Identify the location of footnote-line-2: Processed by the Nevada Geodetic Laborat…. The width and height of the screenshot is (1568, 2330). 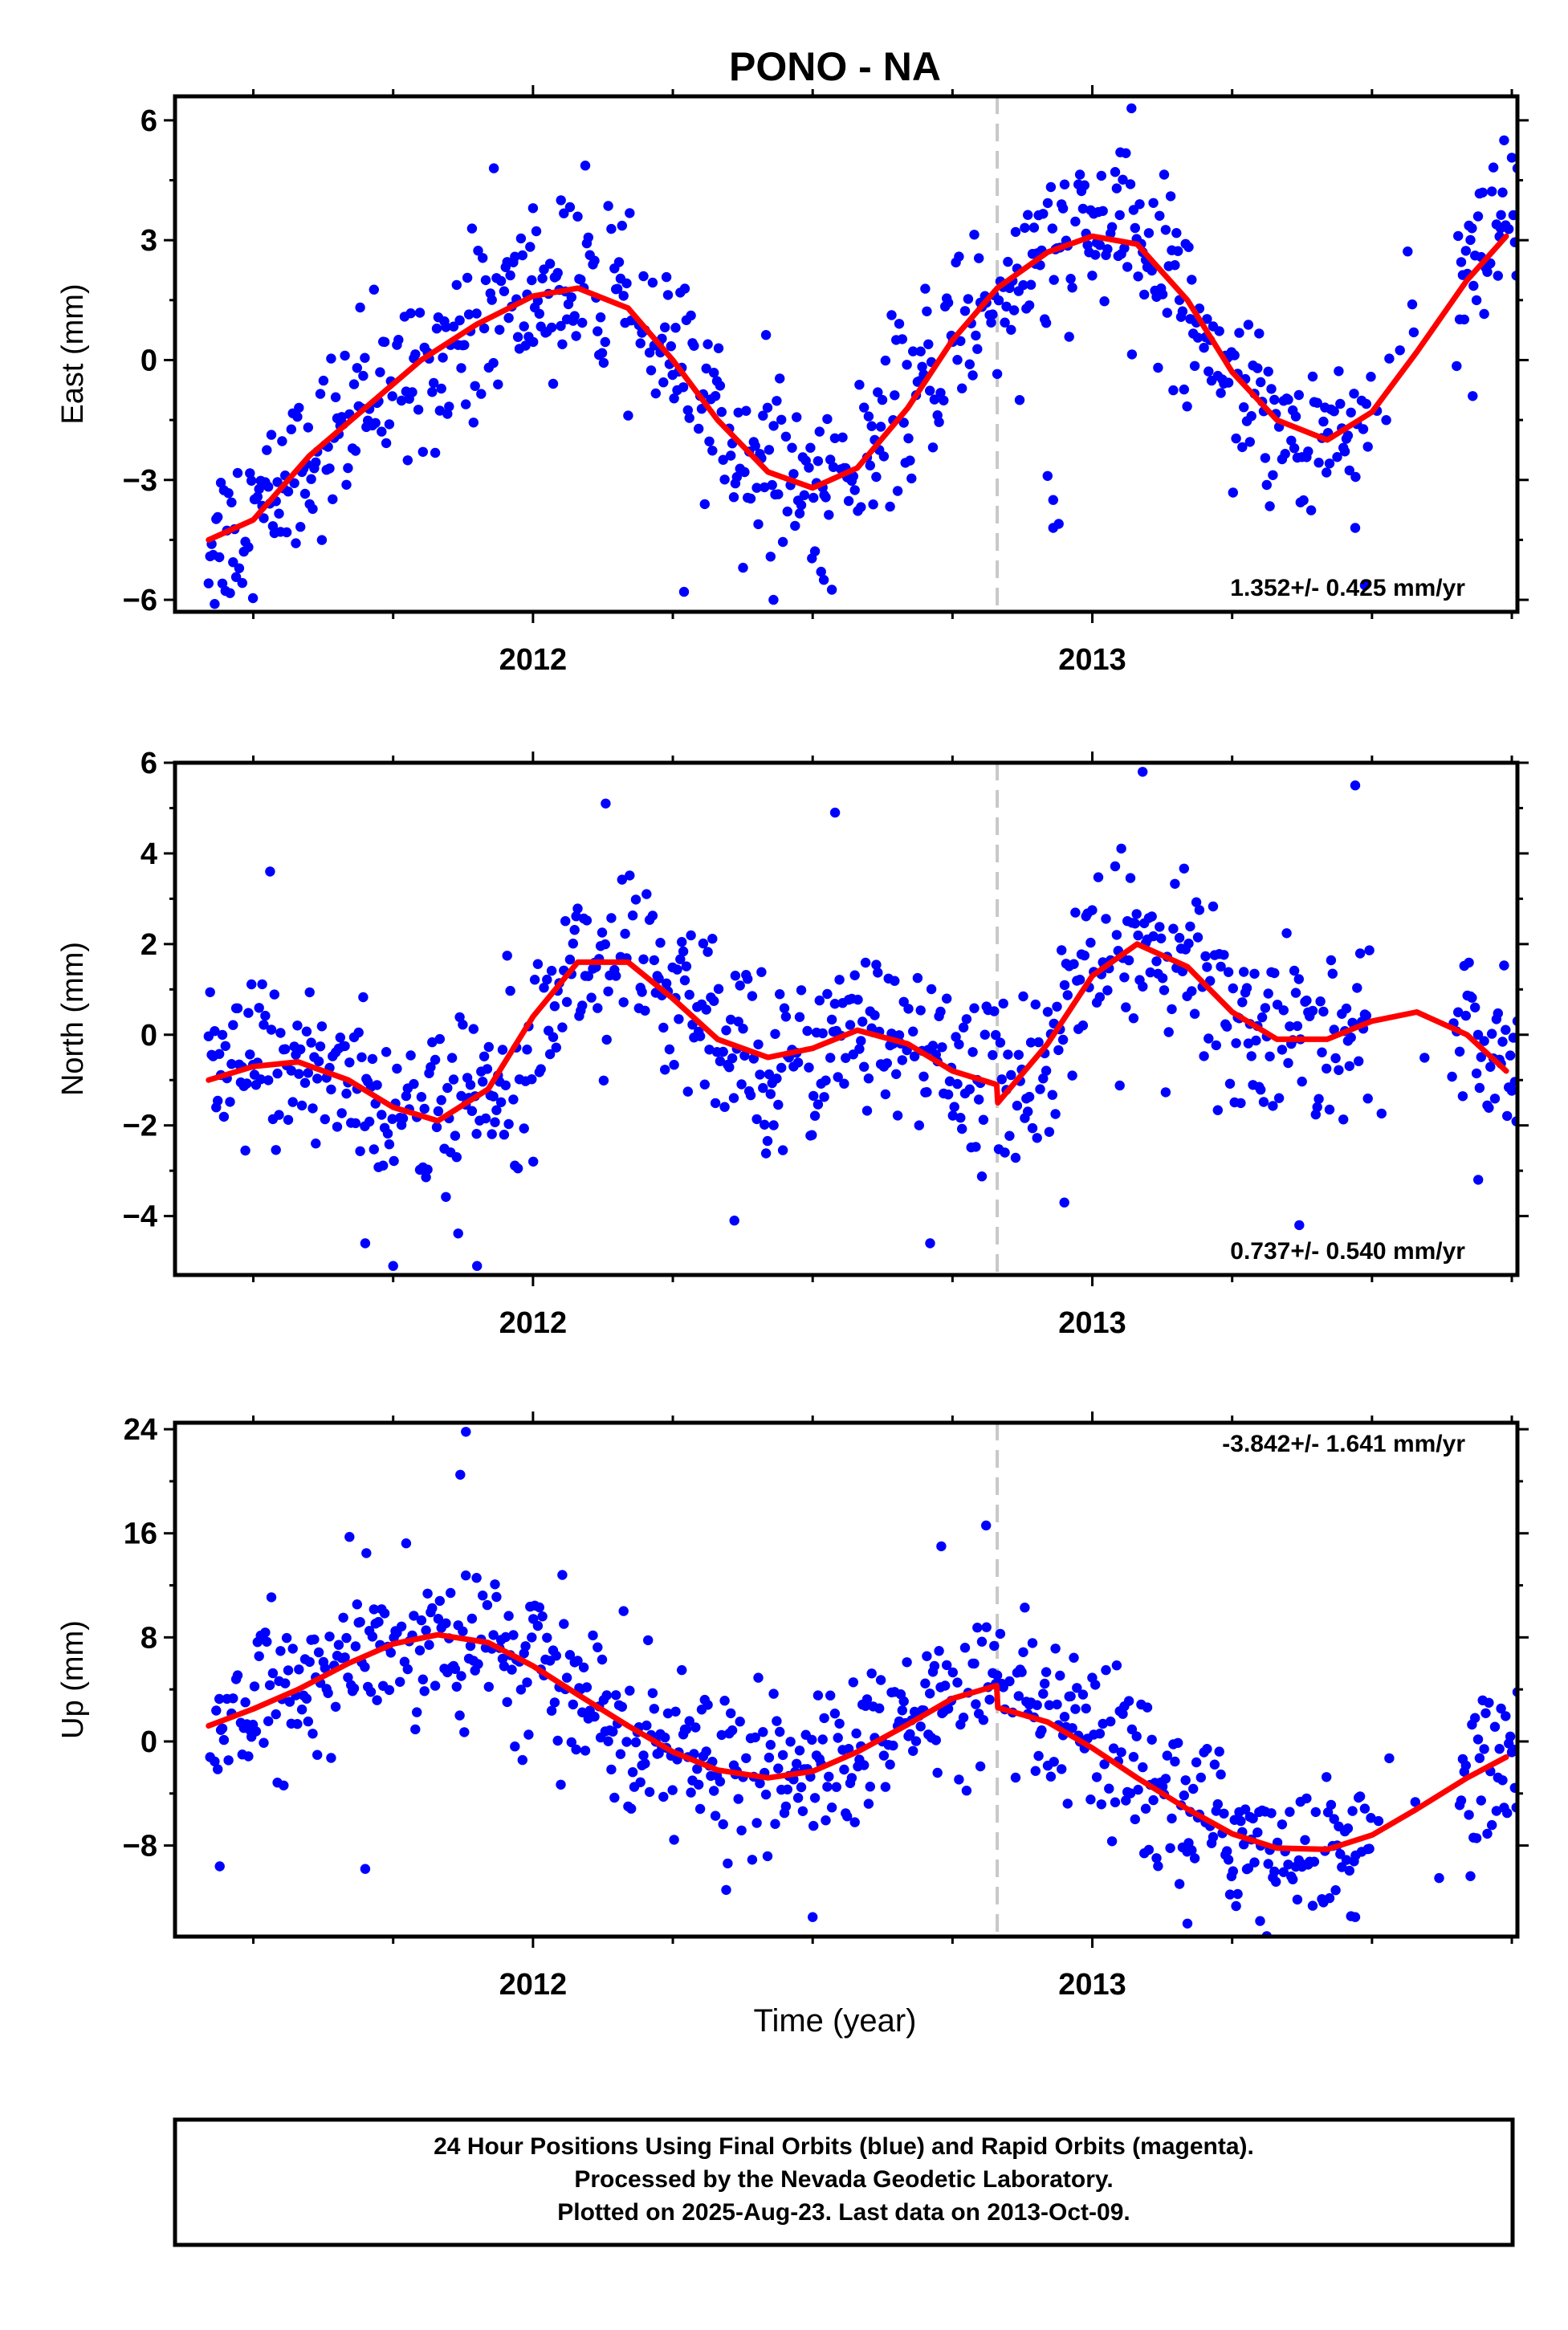
(843, 2179).